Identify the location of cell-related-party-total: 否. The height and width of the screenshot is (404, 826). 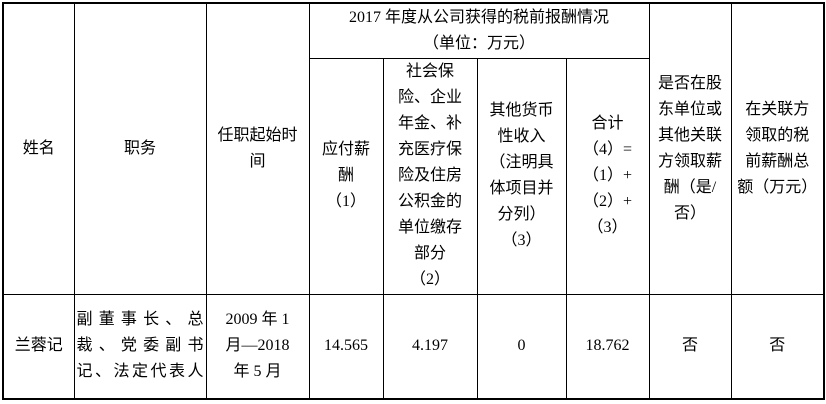
(777, 346).